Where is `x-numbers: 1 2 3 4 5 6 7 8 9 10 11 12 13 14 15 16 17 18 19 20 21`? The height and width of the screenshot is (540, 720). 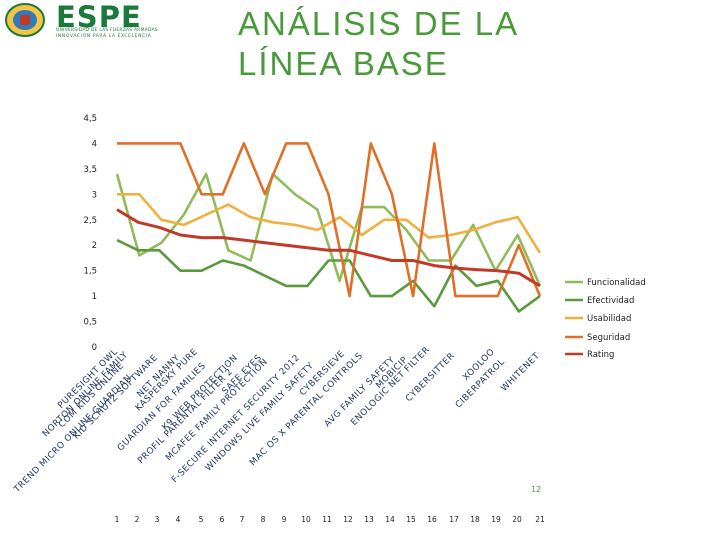
x-numbers: 1 2 3 4 5 6 7 8 9 10 11 12 13 14 15 16 17 18 19 20 21 is located at coordinates (330, 519).